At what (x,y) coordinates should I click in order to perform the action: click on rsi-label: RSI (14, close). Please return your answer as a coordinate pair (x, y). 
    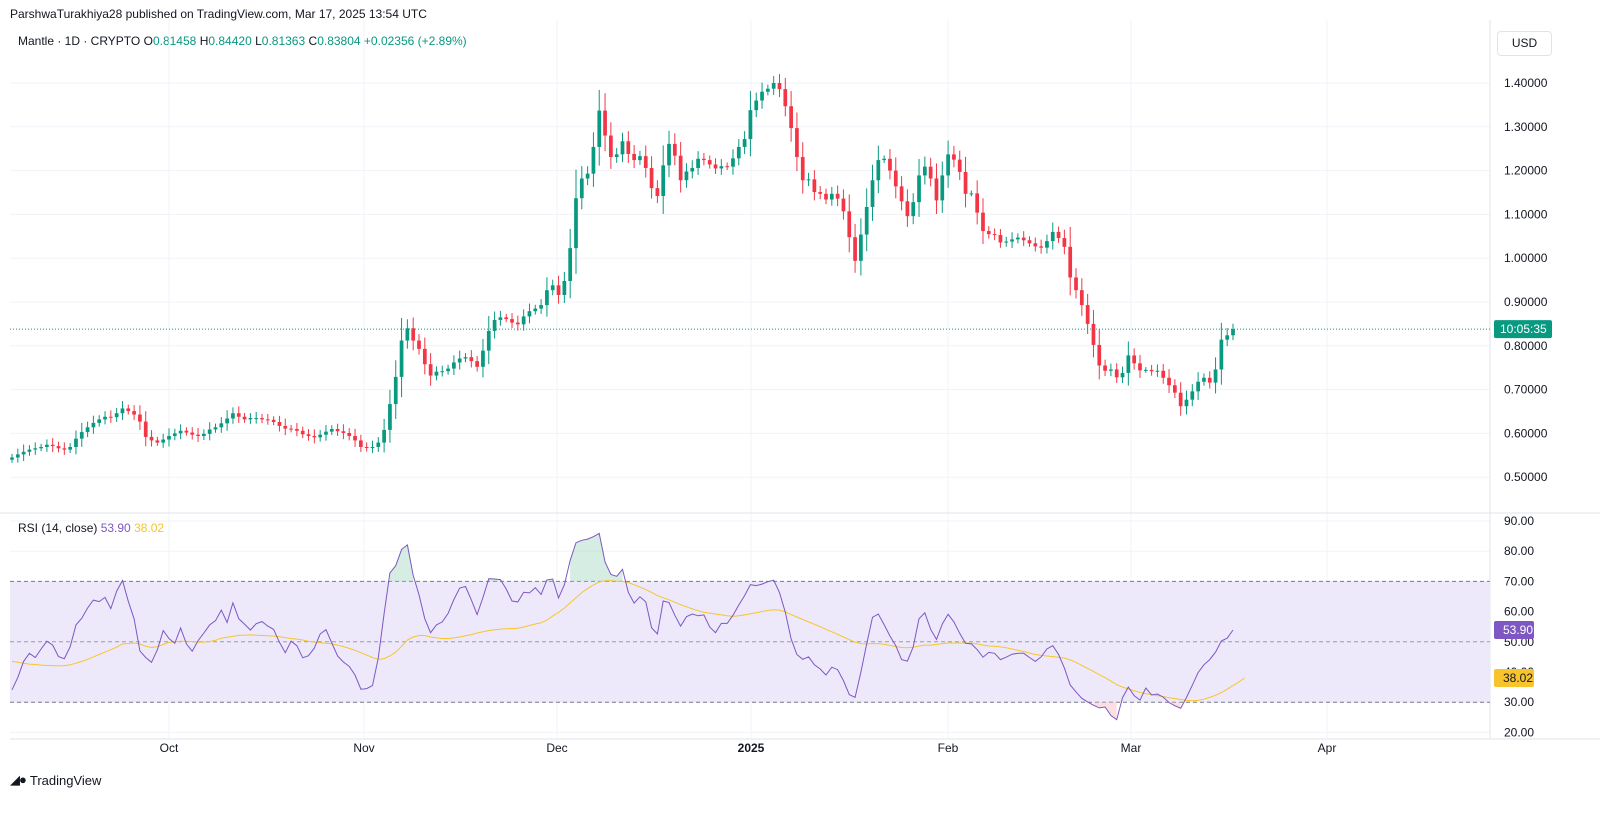
    Looking at the image, I should click on (58, 528).